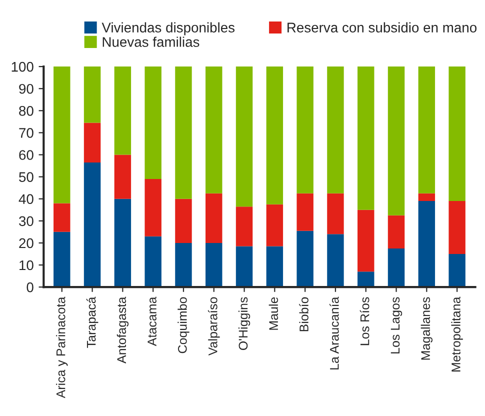 This screenshot has height=416, width=485. Describe the element at coordinates (92, 322) in the screenshot. I see `x-tick-label: Tarapacá` at that location.